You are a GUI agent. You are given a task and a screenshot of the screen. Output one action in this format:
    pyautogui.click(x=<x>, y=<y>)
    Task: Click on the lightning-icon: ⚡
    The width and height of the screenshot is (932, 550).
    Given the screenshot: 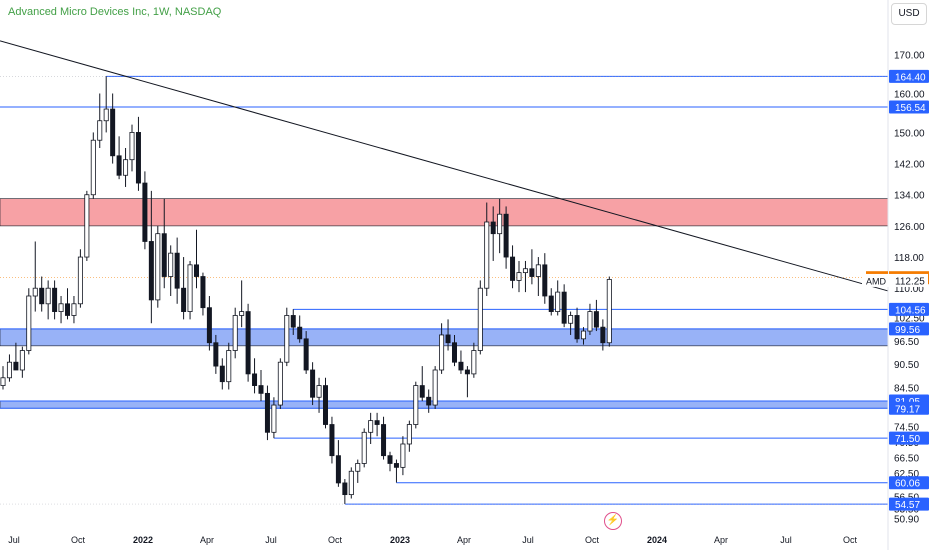 What is the action you would take?
    pyautogui.click(x=613, y=521)
    